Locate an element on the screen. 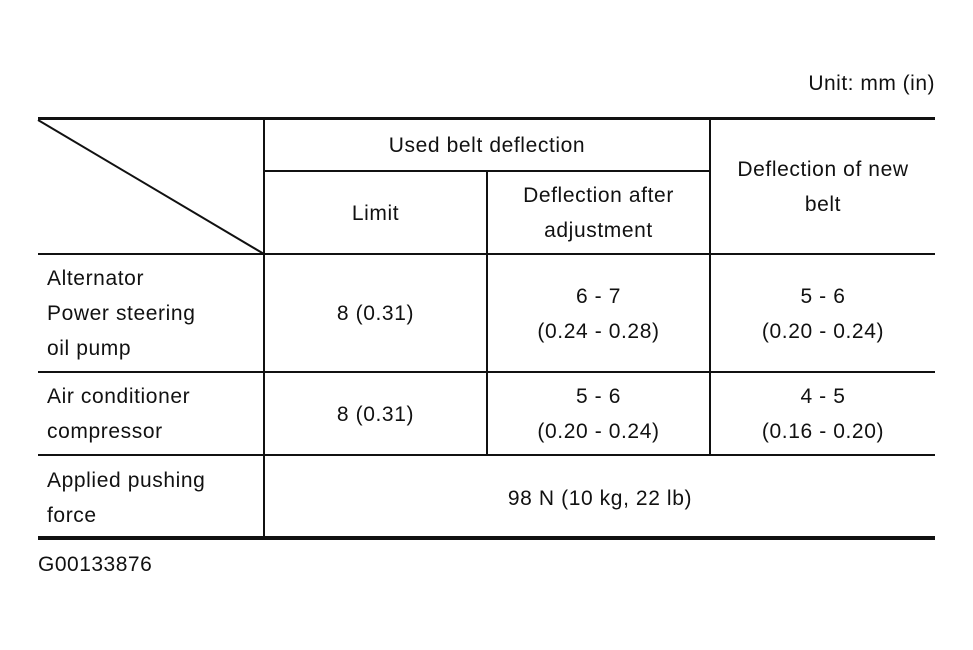  row1-after-adjustment-value: 6 - 7 (0.24 - 0.28) is located at coordinates (598, 313).